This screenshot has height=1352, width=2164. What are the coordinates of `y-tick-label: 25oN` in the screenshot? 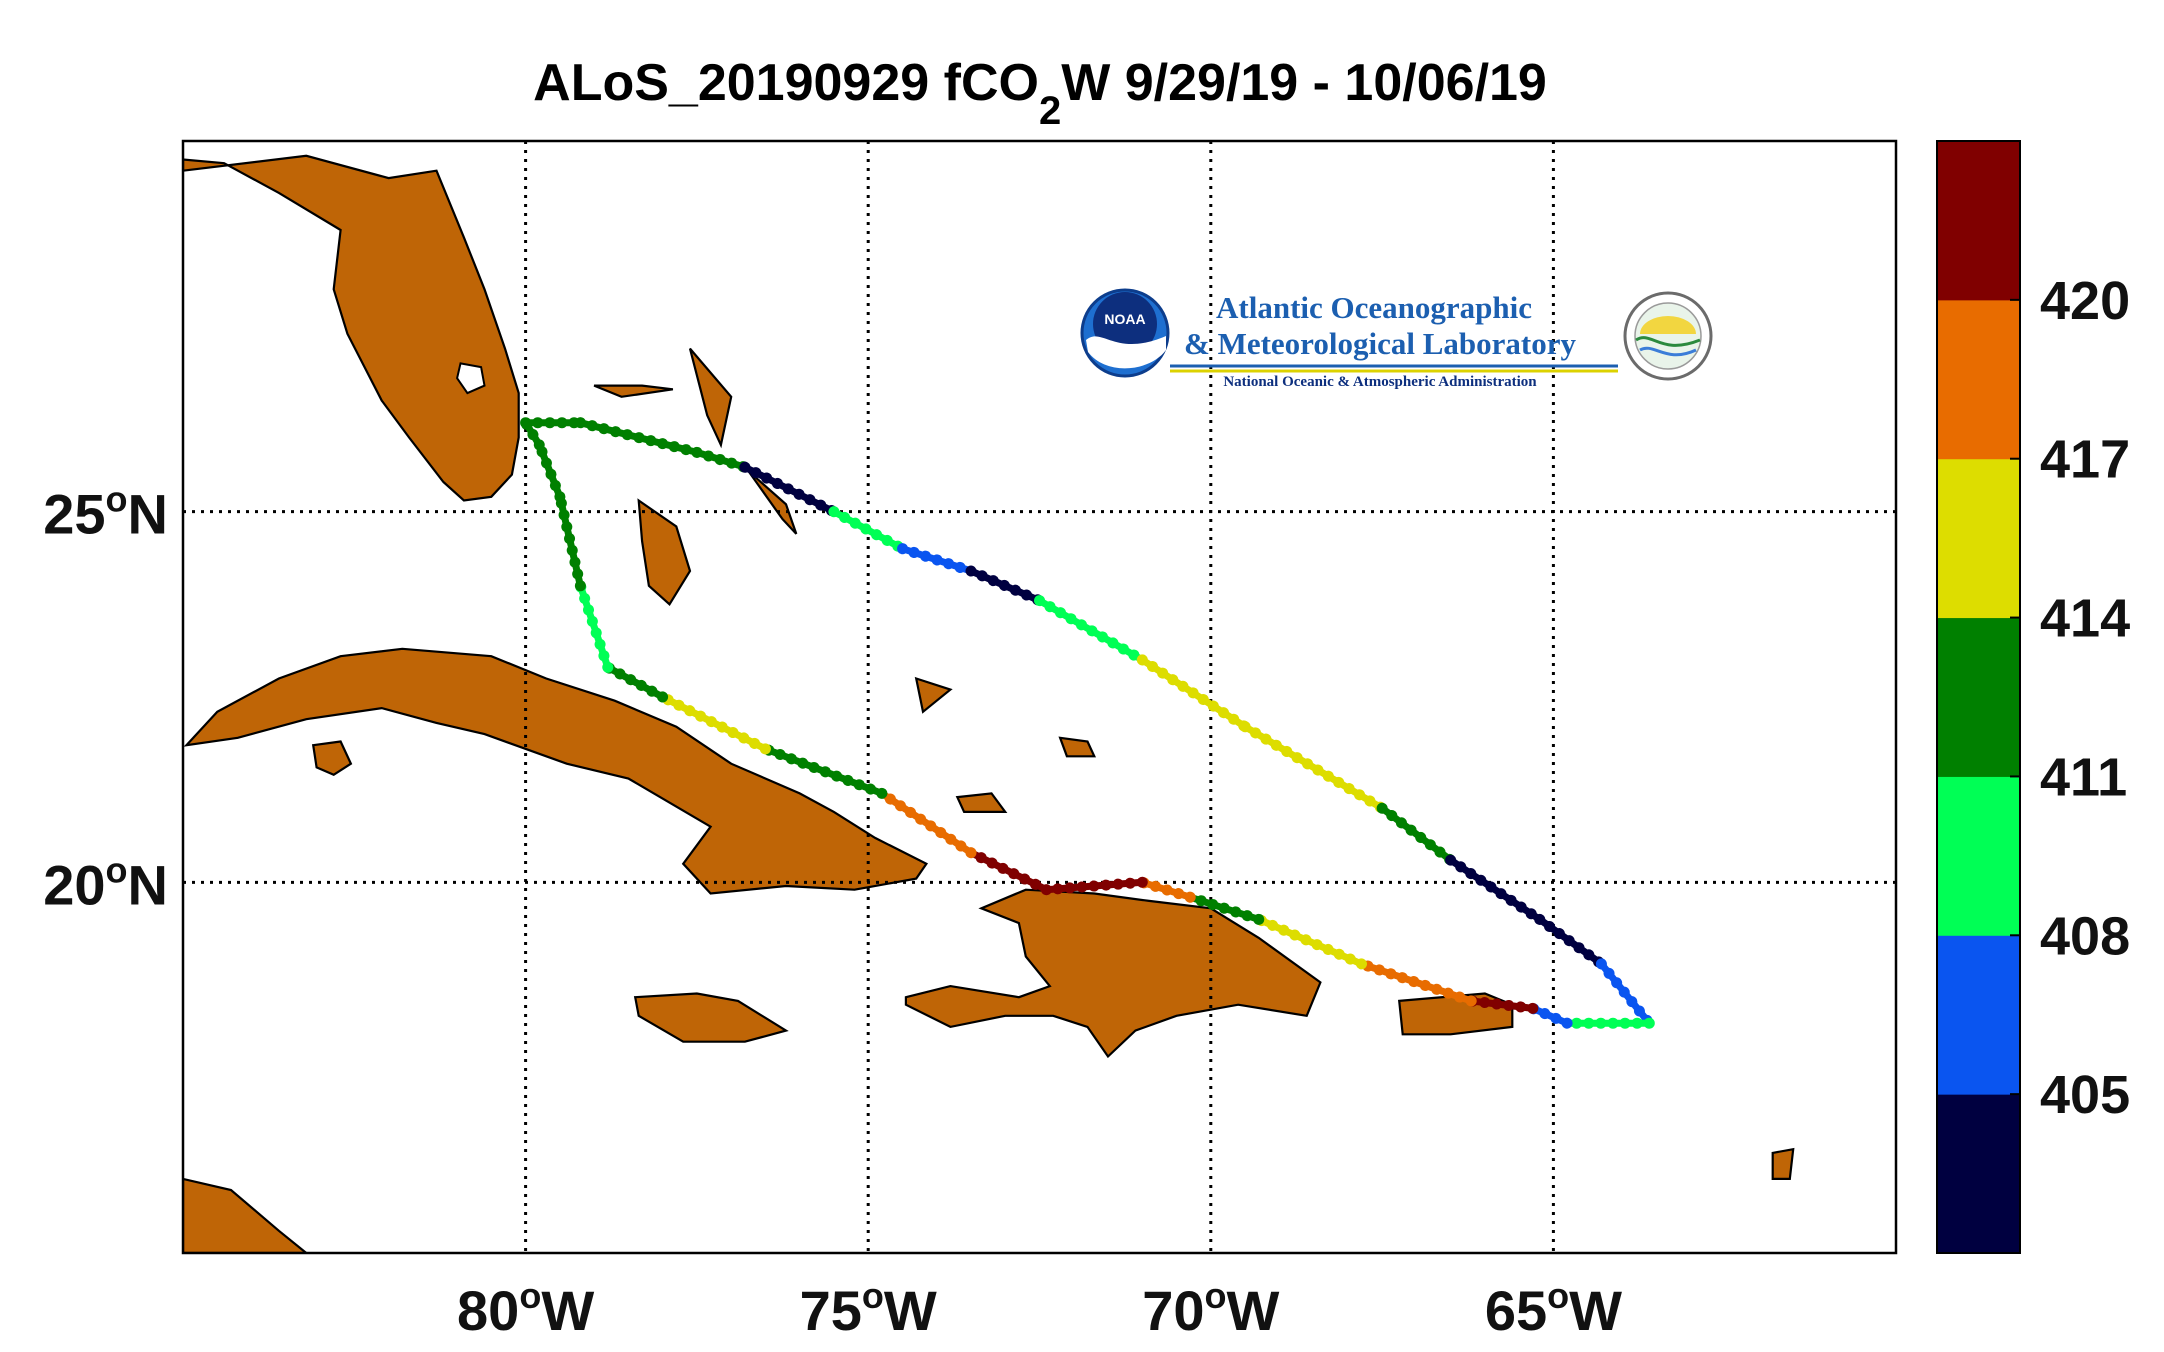 It's located at (105, 512).